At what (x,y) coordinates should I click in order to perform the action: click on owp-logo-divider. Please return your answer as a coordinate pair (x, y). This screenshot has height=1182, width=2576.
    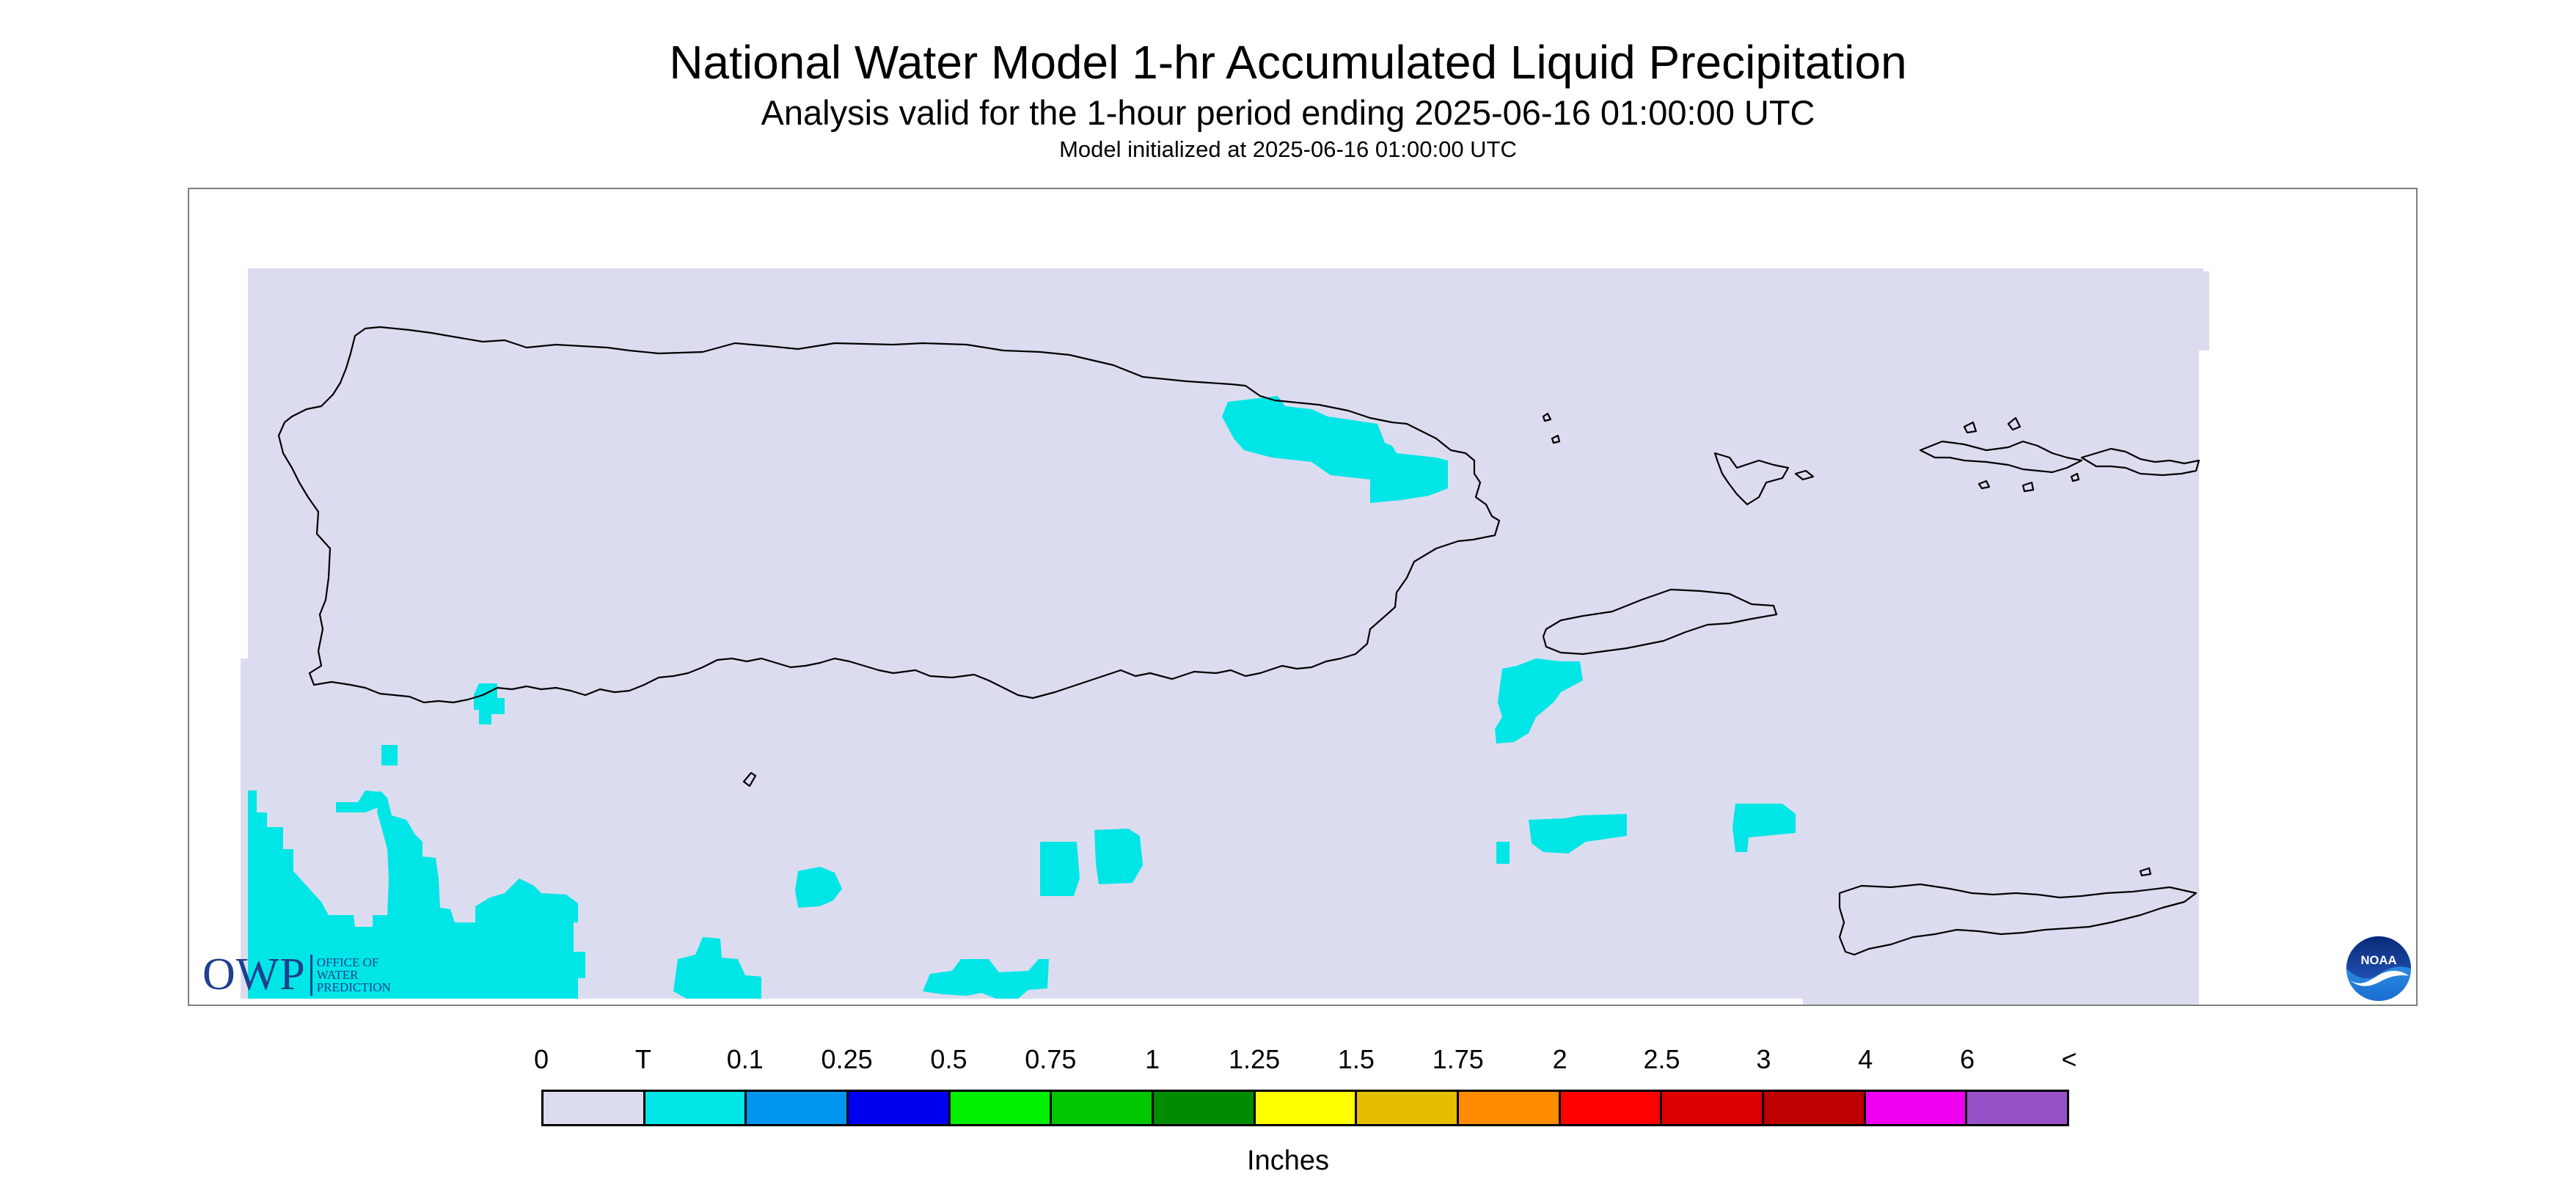
    Looking at the image, I should click on (311, 975).